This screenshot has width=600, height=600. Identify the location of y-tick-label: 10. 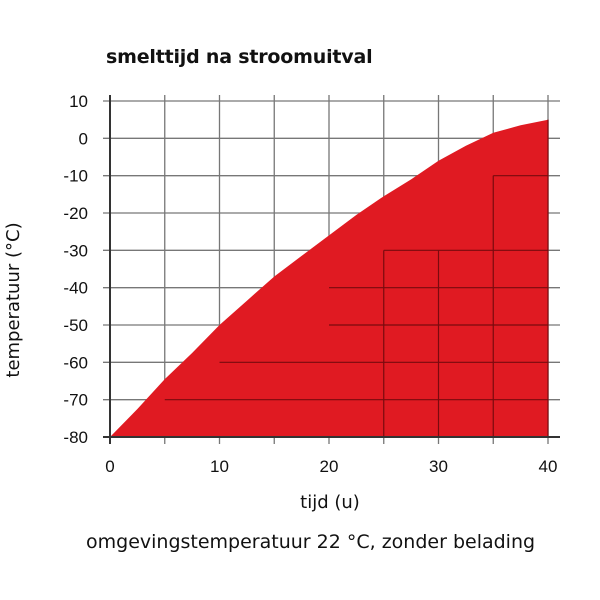
(78, 101).